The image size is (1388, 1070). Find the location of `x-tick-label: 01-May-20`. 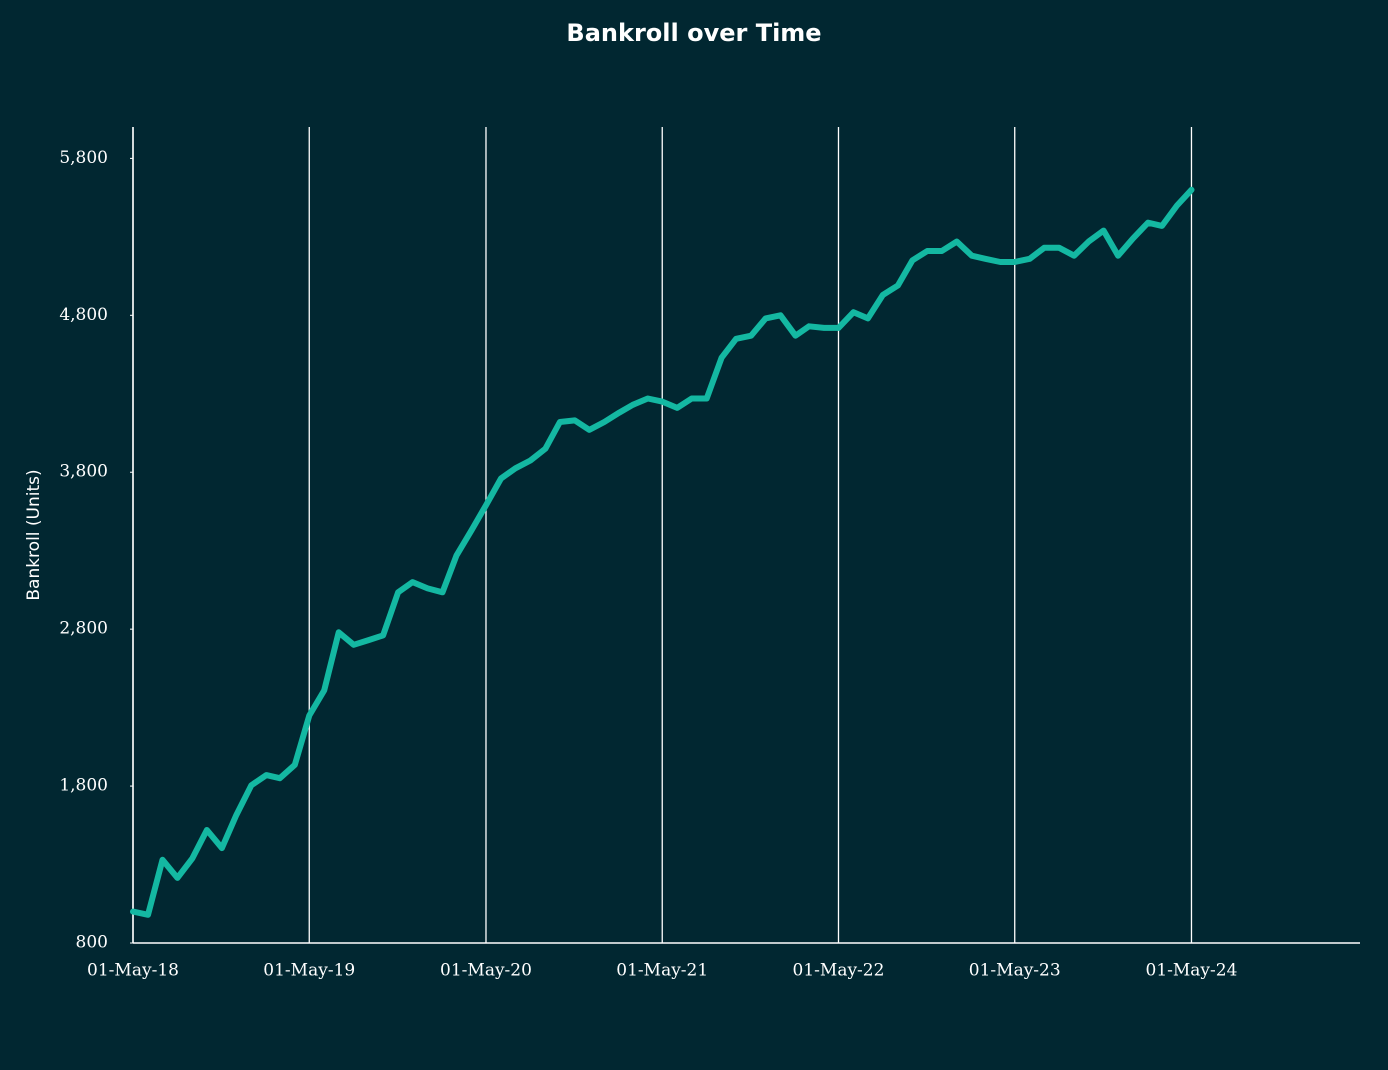

x-tick-label: 01-May-20 is located at coordinates (486, 971).